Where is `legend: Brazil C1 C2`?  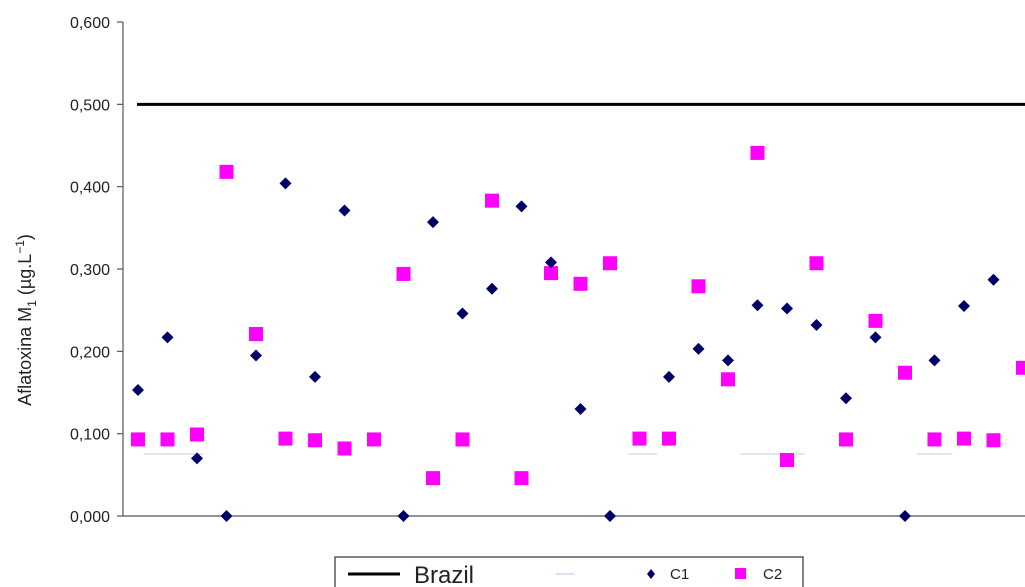
legend: Brazil C1 C2 is located at coordinates (569, 571).